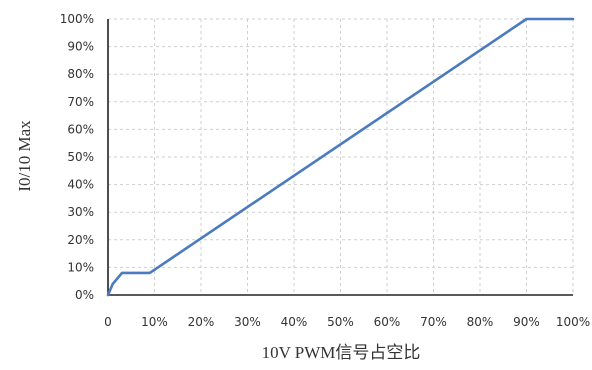 The width and height of the screenshot is (592, 370). I want to click on y-tick-label: 0%, so click(84, 295).